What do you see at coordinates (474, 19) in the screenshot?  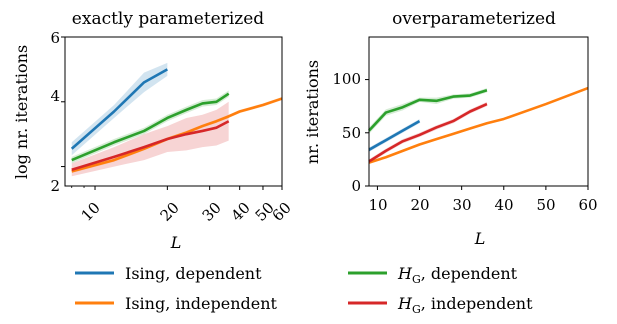 I see `right-title: overparameterized` at bounding box center [474, 19].